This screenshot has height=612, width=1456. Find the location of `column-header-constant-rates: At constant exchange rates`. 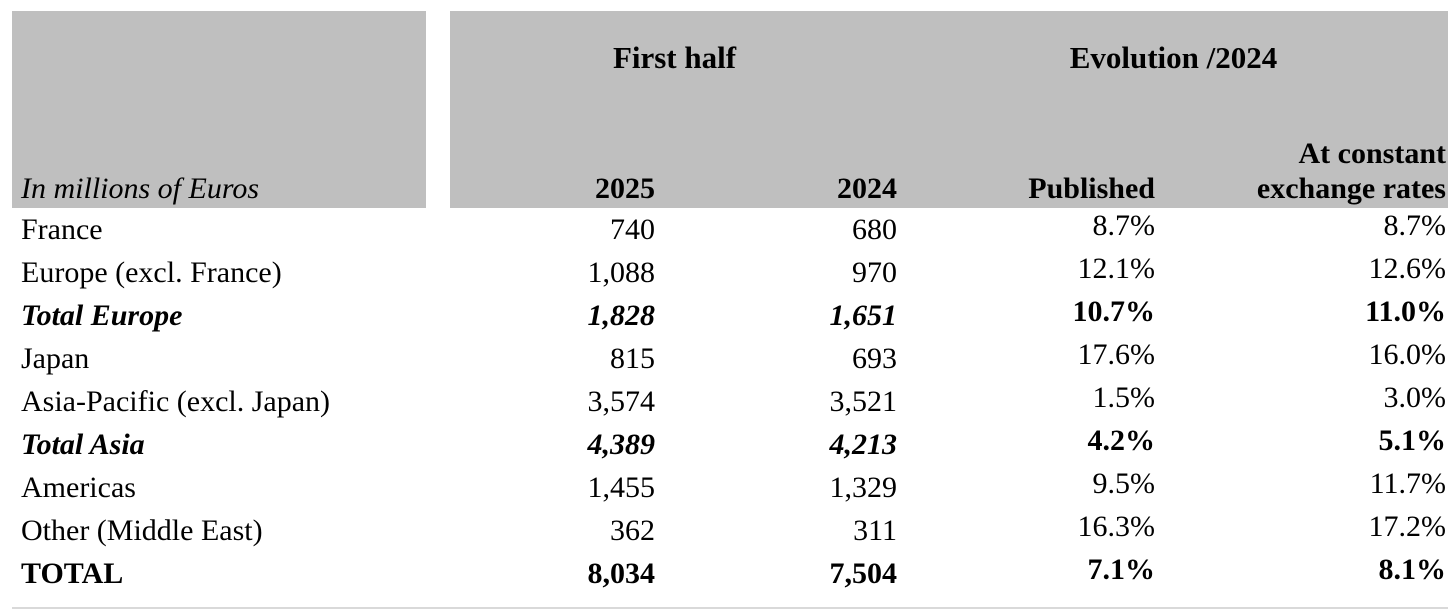

column-header-constant-rates: At constant exchange rates is located at coordinates (1302, 172).